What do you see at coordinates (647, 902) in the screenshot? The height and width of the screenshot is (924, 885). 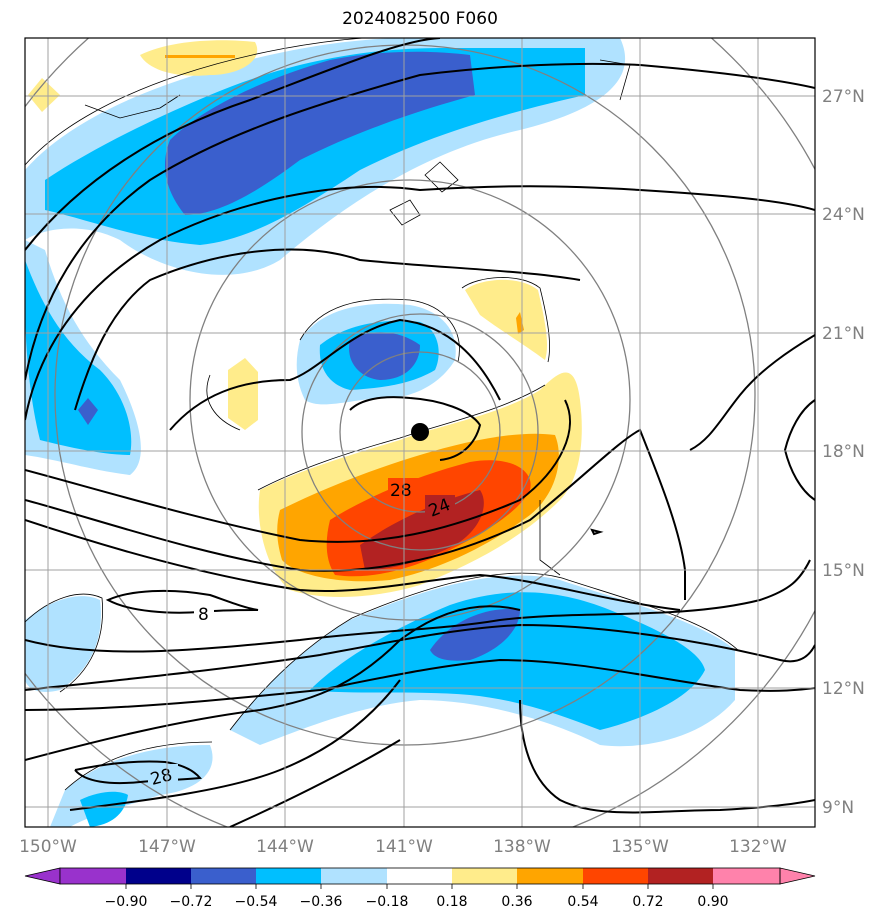 I see `colorbar-label: 0.72` at bounding box center [647, 902].